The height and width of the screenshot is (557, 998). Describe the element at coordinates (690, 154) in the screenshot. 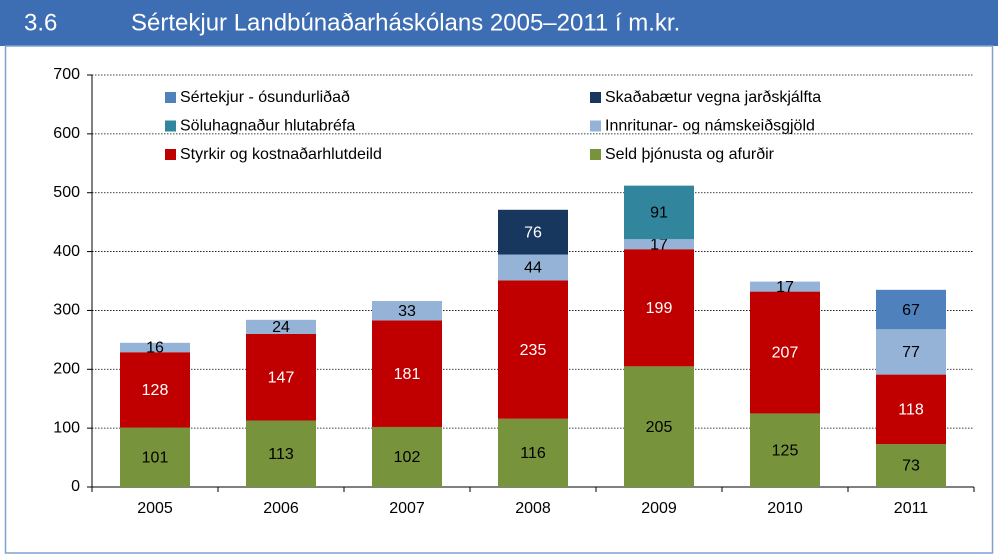

I see `legend-label: Seld þjónusta og afurðir` at that location.